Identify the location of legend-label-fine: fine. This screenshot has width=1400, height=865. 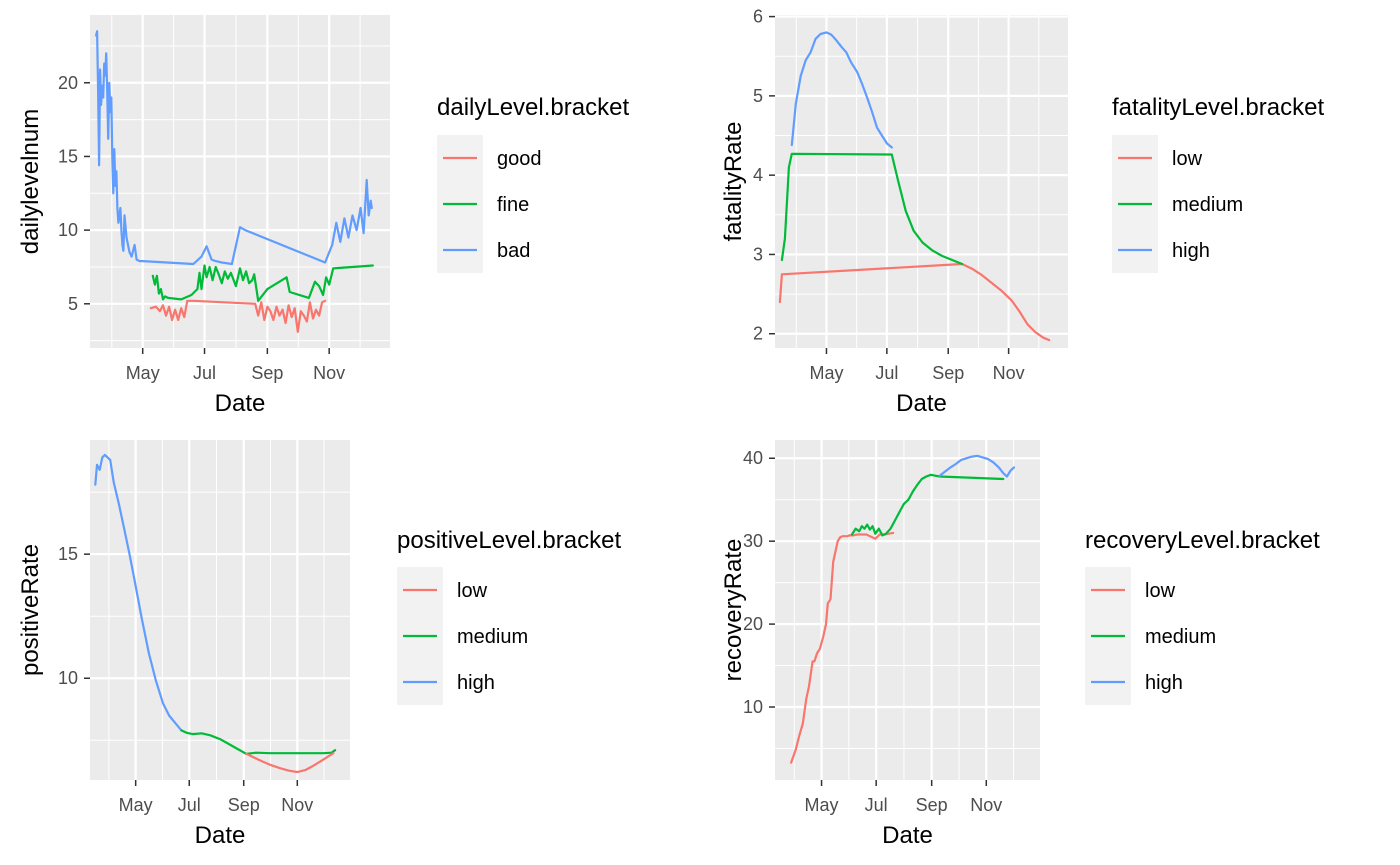
(513, 205).